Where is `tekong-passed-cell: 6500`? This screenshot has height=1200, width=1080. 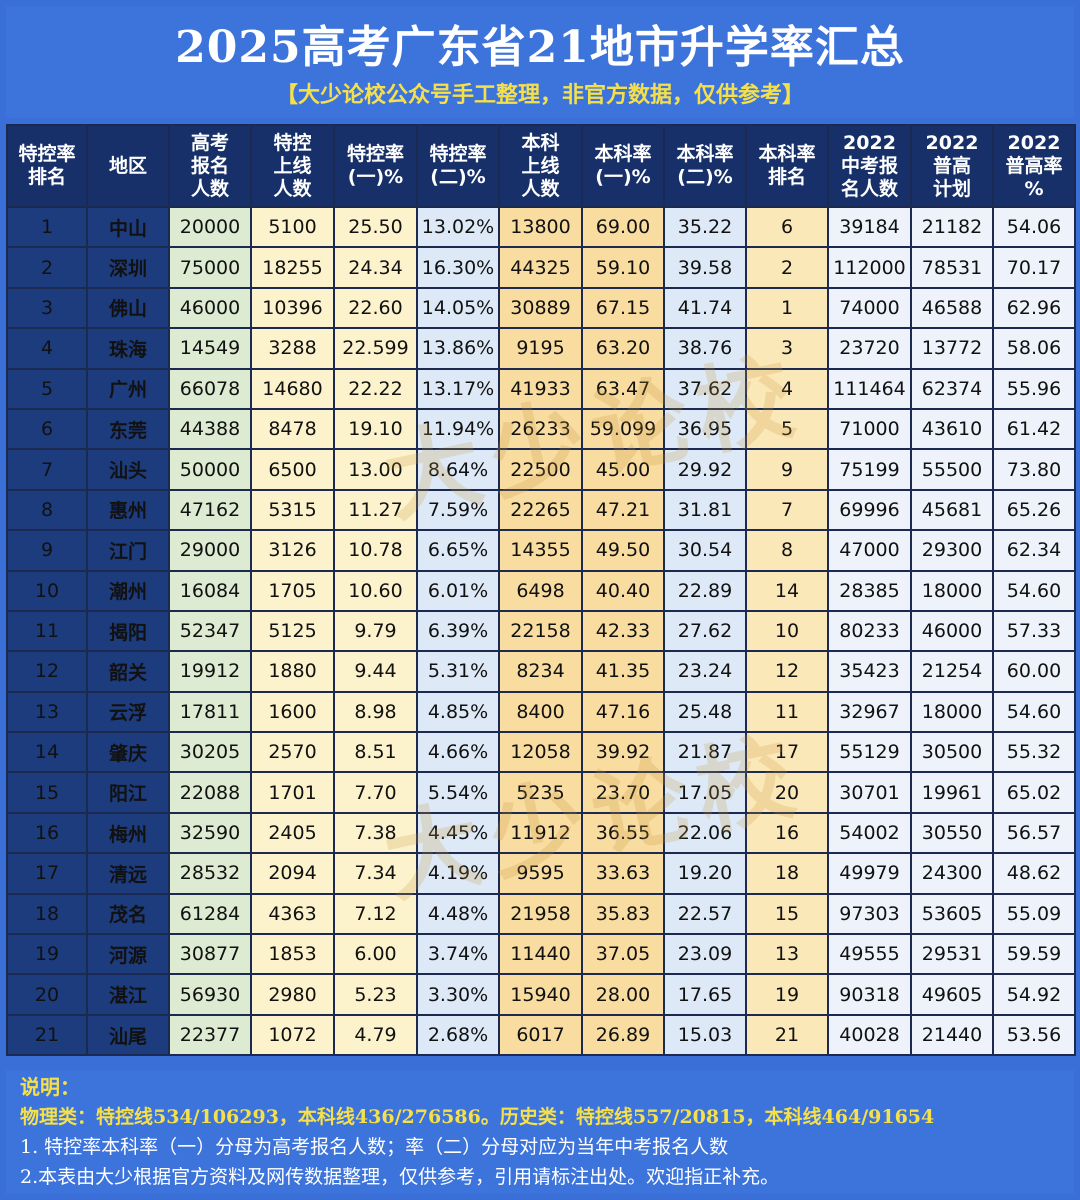
tekong-passed-cell: 6500 is located at coordinates (292, 469).